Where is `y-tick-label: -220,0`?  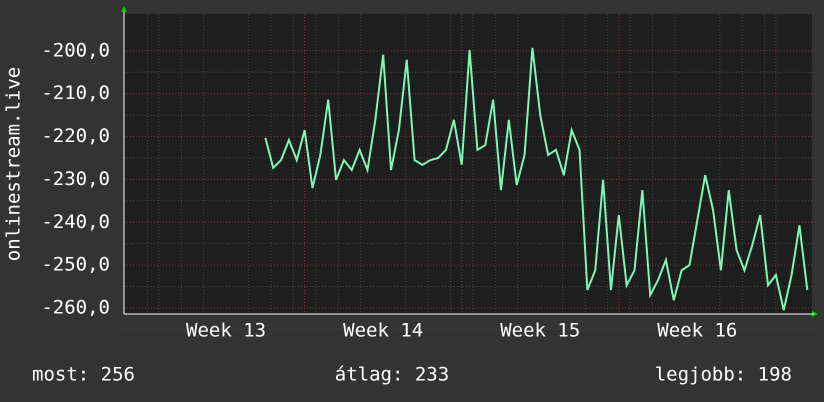
y-tick-label: -220,0 is located at coordinates (75, 136).